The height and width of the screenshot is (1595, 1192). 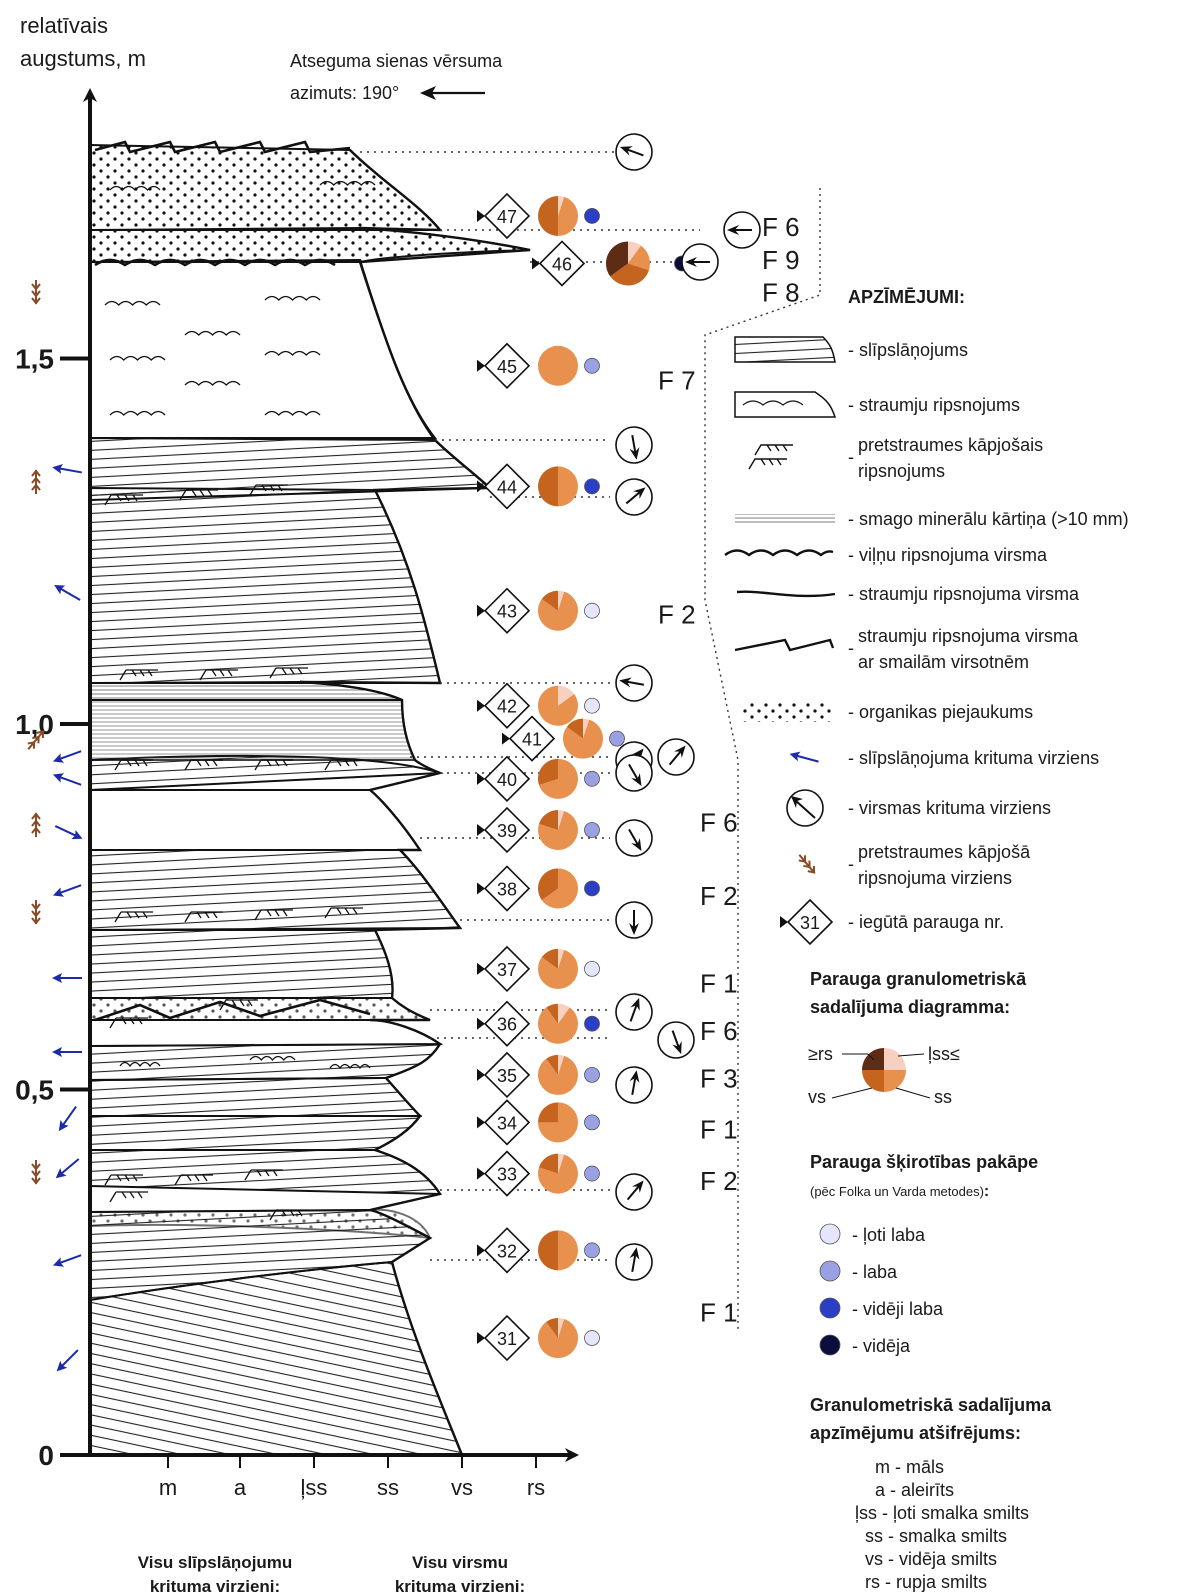 What do you see at coordinates (352, 1477) in the screenshot?
I see `x-ticks: m a ļss ss vs rs` at bounding box center [352, 1477].